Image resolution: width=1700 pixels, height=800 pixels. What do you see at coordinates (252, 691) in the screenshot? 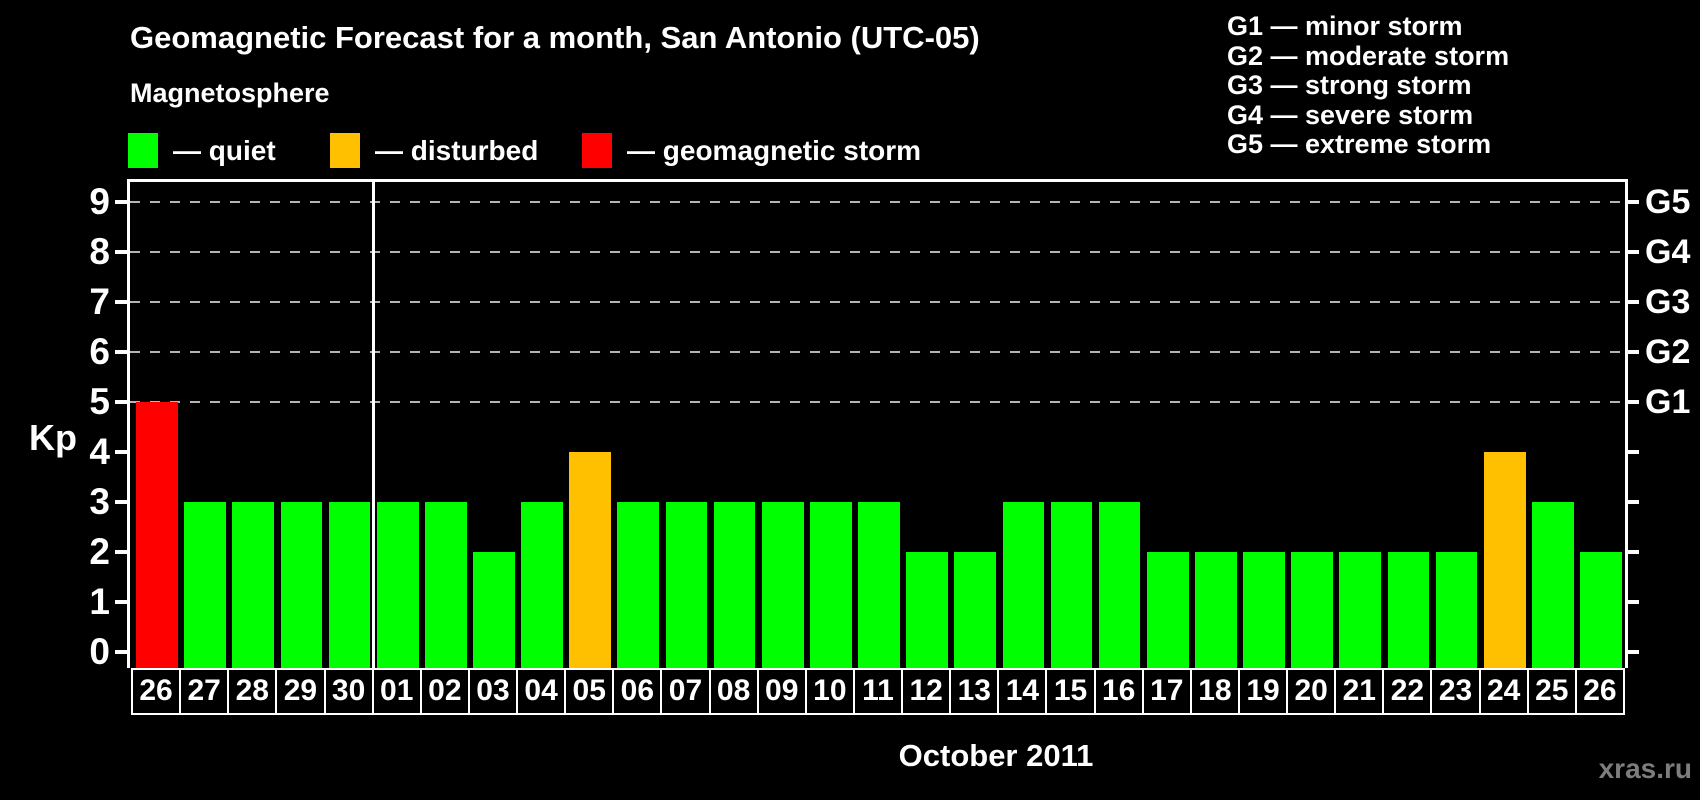
I see `day-label-box: 28` at bounding box center [252, 691].